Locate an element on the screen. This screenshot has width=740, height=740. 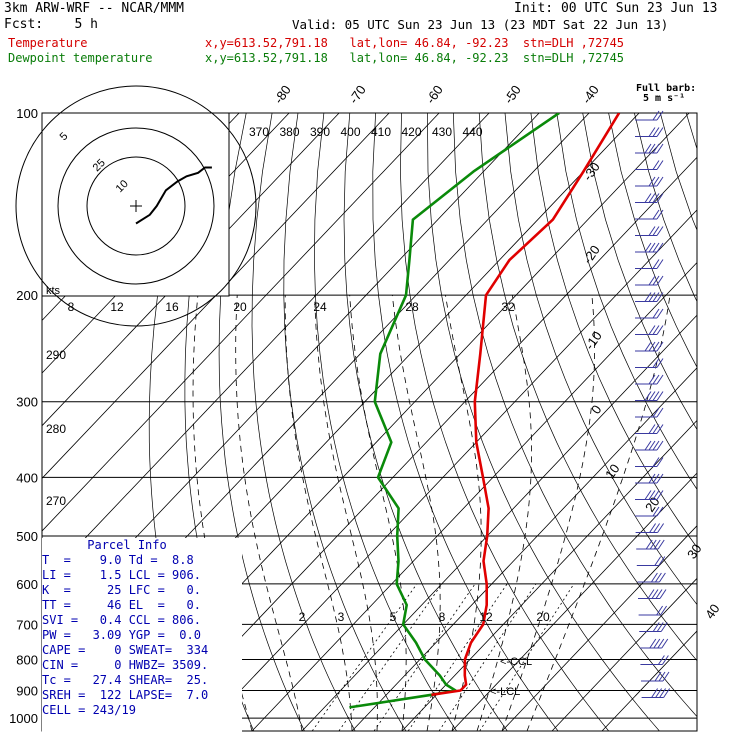
parcel-row-li: LI = 1.5 LCL = 906. is located at coordinates (121, 575).